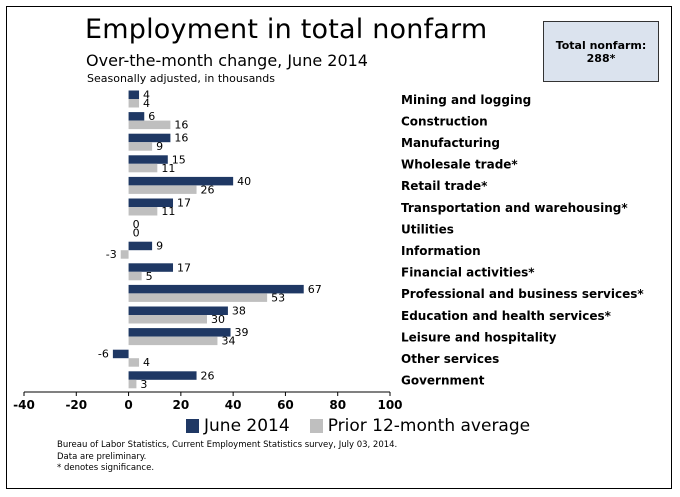 The height and width of the screenshot is (497, 680). What do you see at coordinates (389, 405) in the screenshot?
I see `x-tick-label: 100` at bounding box center [389, 405].